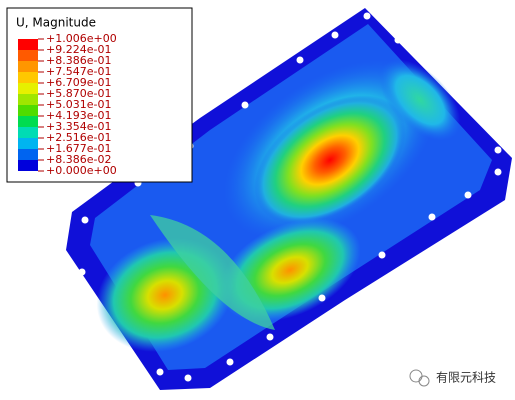 The image size is (515, 400). Describe the element at coordinates (78, 148) in the screenshot. I see `legend-label: +1.677e-01` at that location.